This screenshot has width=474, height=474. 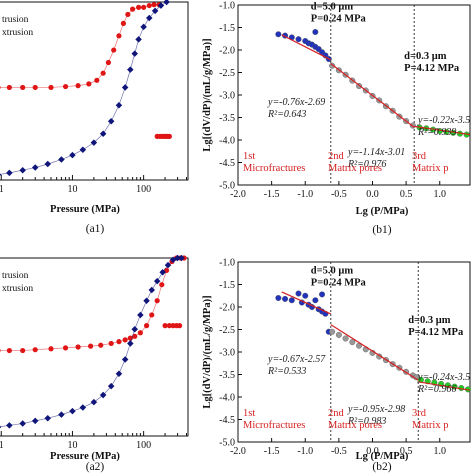 I want to click on y-tick-label: -1.5, so click(x=227, y=285).